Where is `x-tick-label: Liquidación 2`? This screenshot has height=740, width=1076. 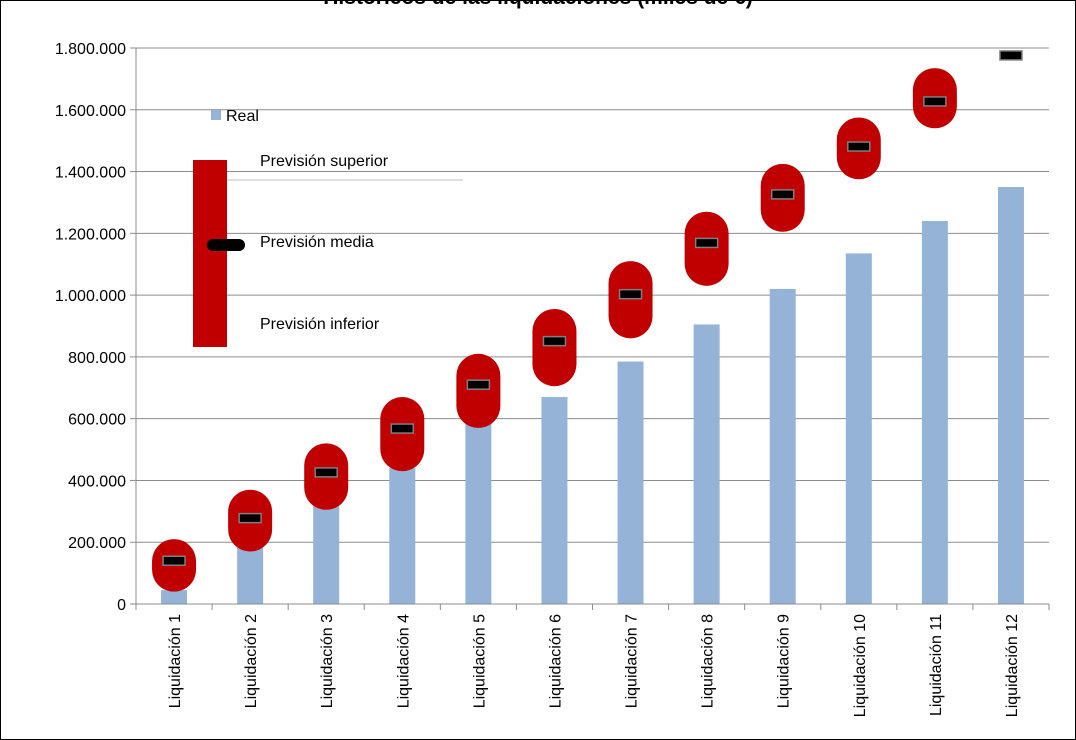
x-tick-label: Liquidación 2 is located at coordinates (251, 661).